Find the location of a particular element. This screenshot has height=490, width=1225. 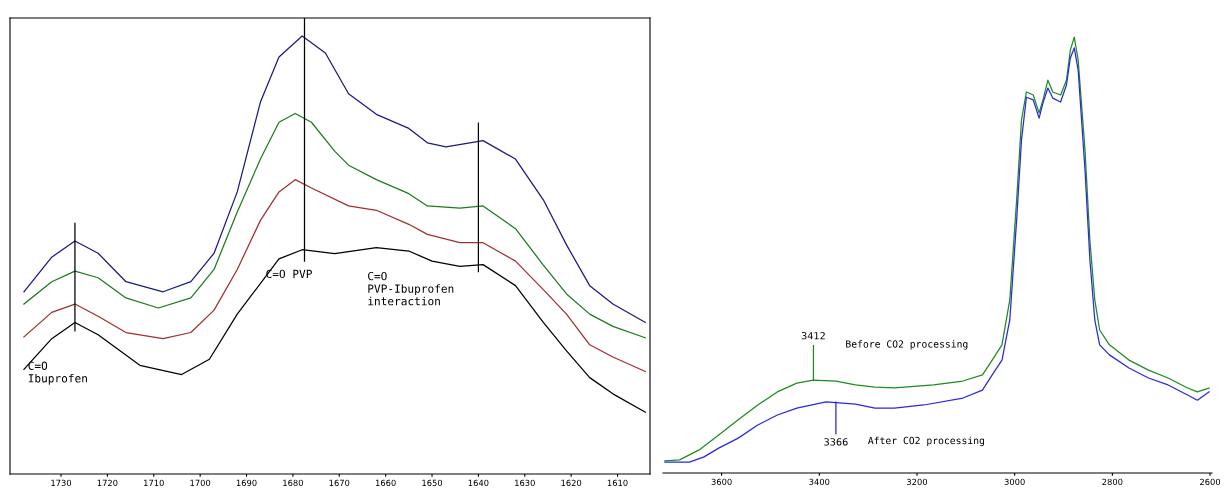

x-tick-label: 3200 is located at coordinates (917, 482).